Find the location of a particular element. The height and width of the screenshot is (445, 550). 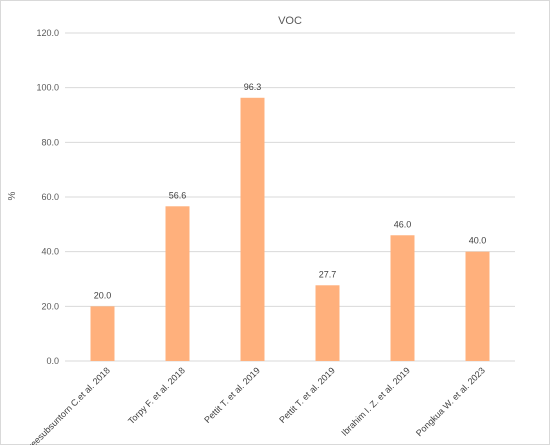

y-tick-label: 100.0 is located at coordinates (47, 88).